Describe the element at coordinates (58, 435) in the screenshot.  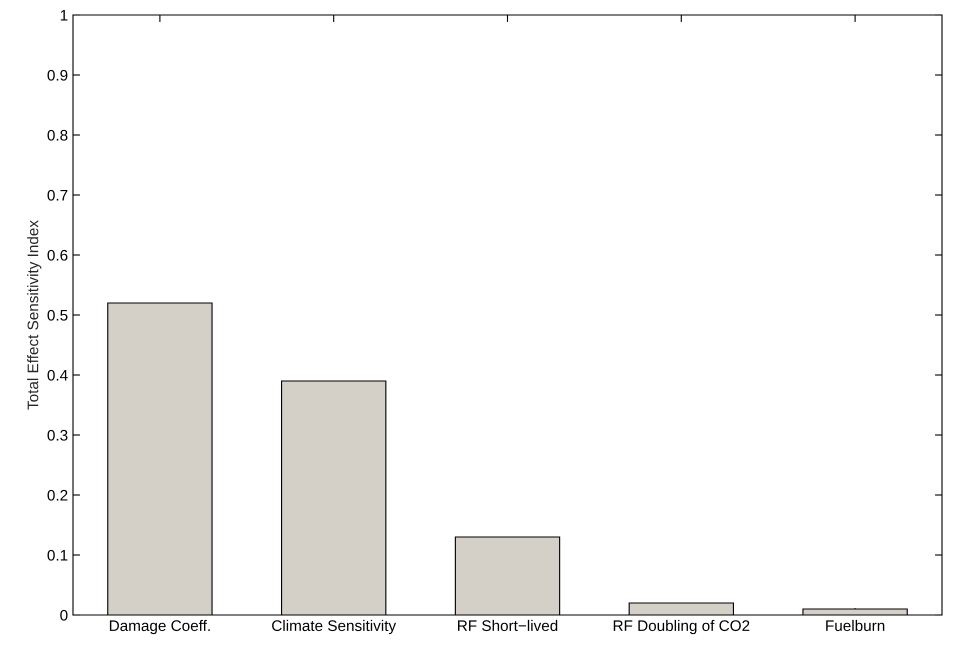
I see `y-tick-label: 0.3` at that location.